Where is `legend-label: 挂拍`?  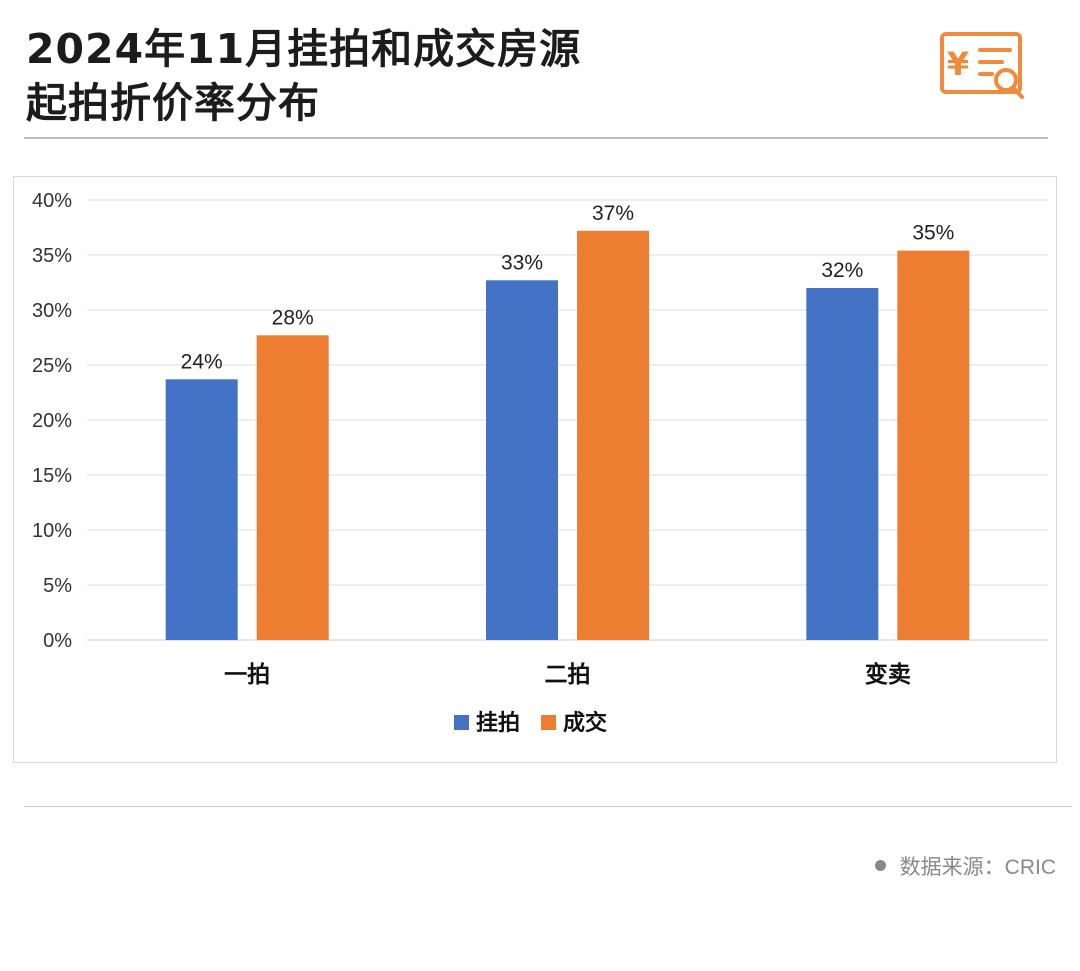 legend-label: 挂拍 is located at coordinates (498, 723).